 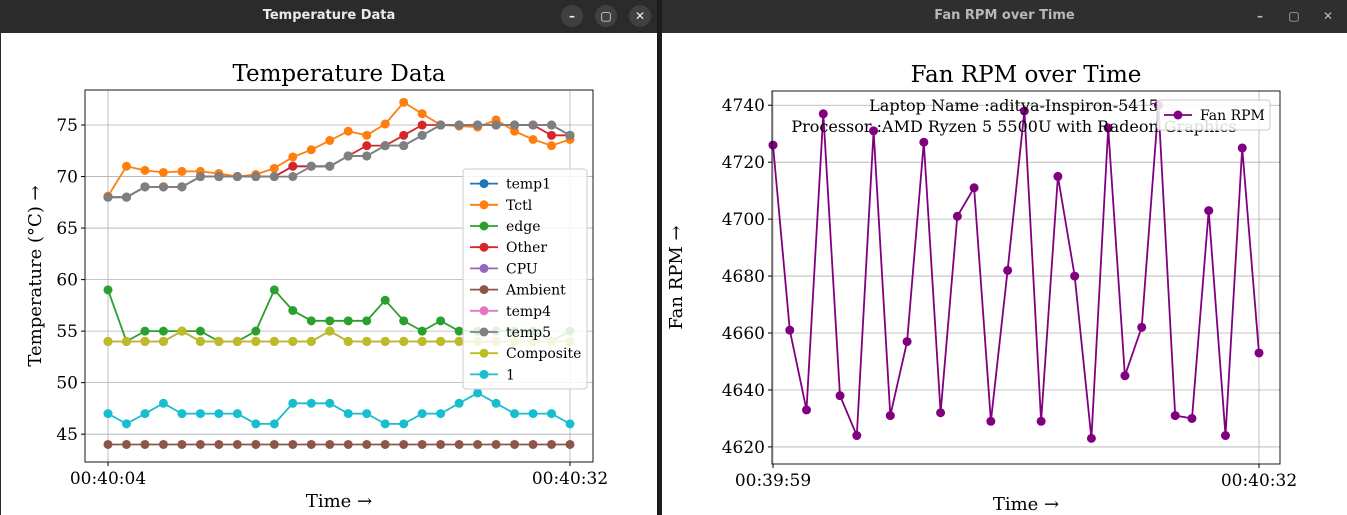 What do you see at coordinates (528, 333) in the screenshot?
I see `legend-label: temp5` at bounding box center [528, 333].